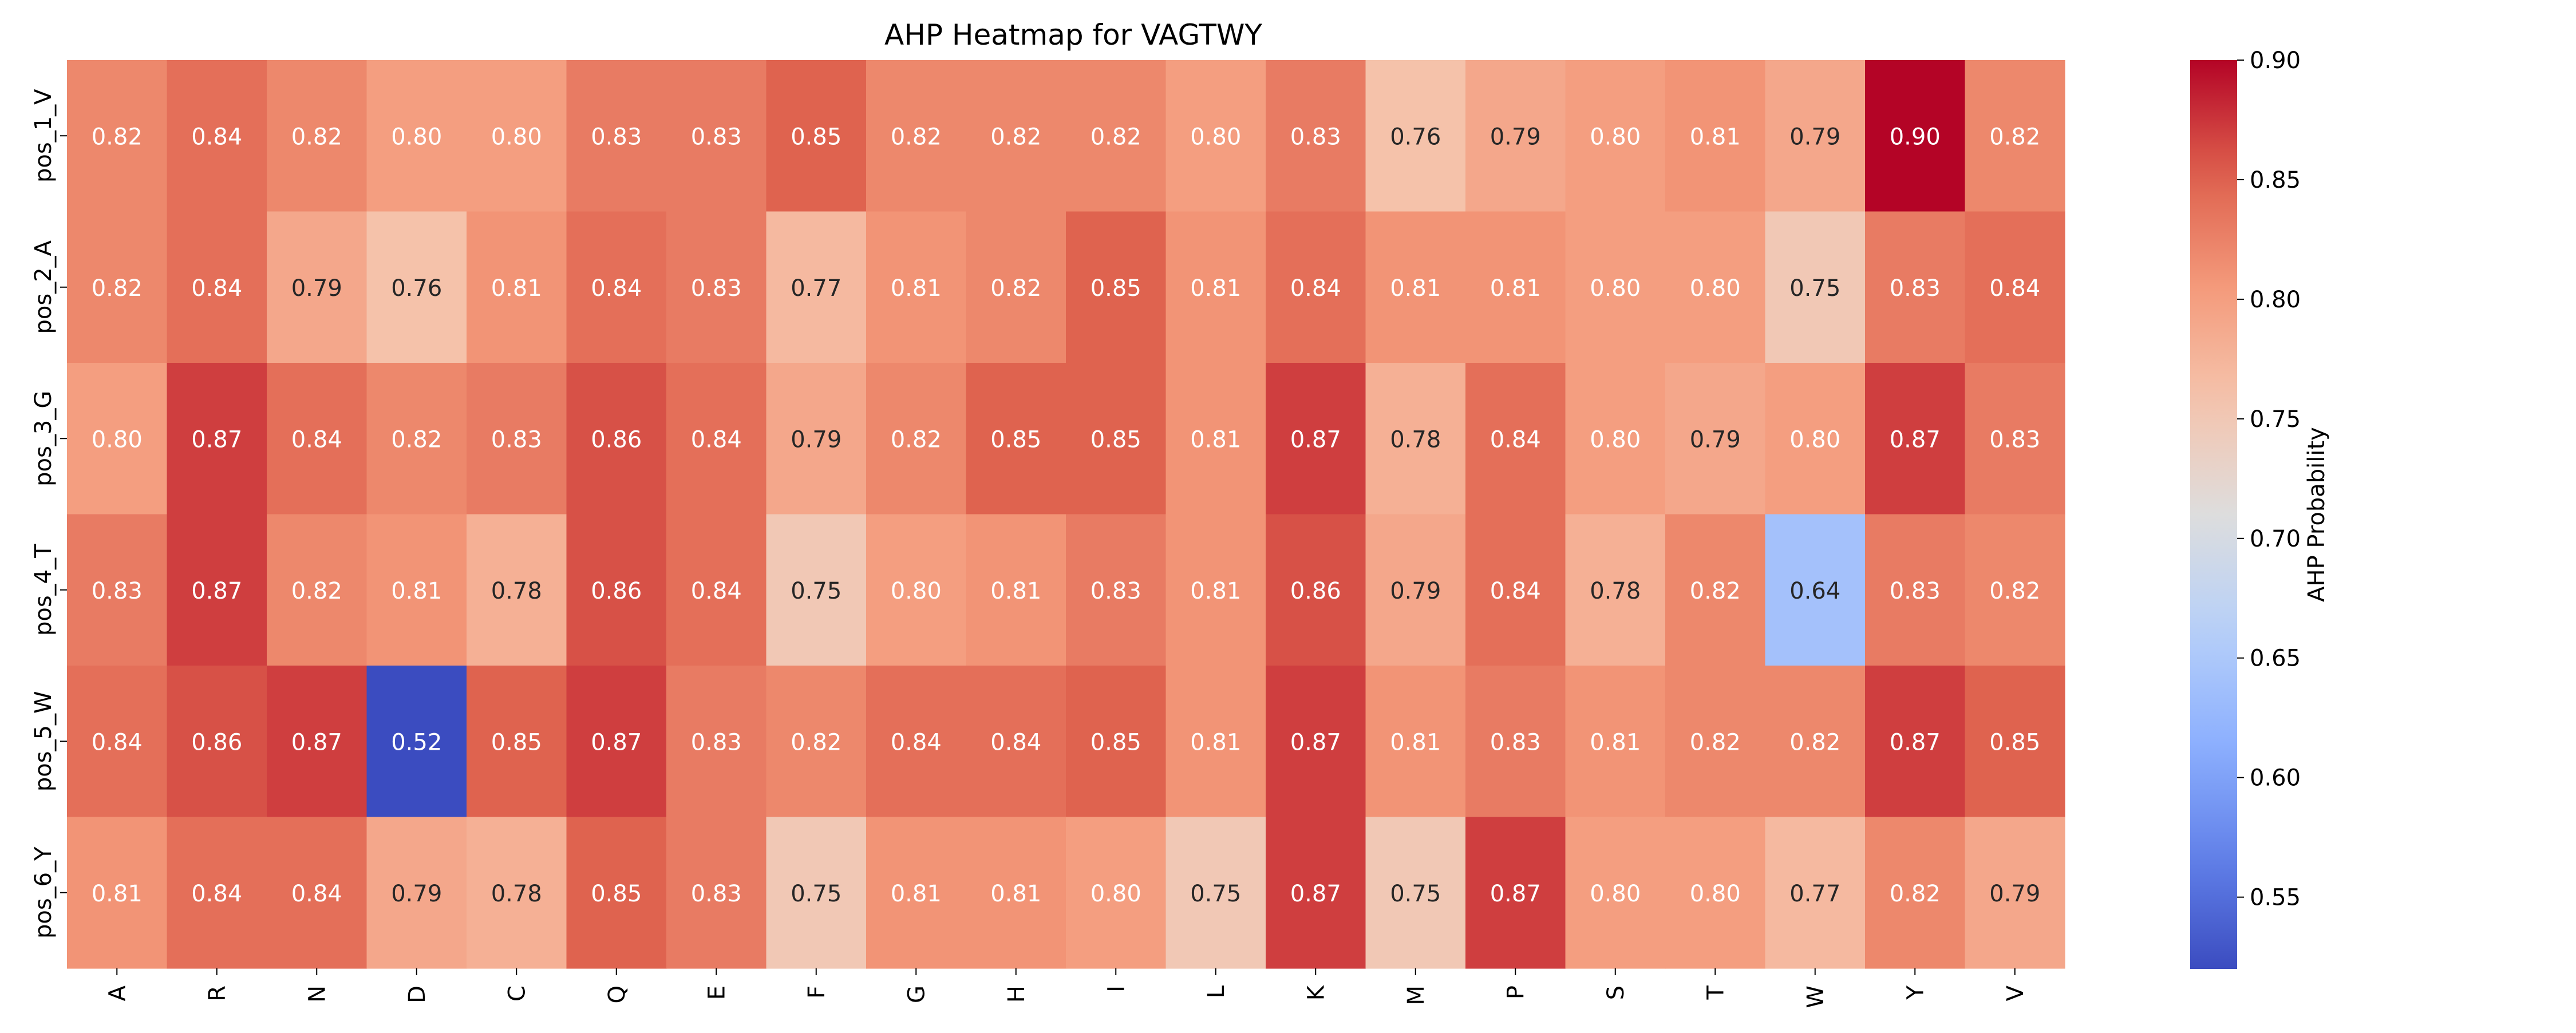 Image resolution: width=2576 pixels, height=1033 pixels. What do you see at coordinates (43, 741) in the screenshot?
I see `y-tick-label: pos_5_W` at bounding box center [43, 741].